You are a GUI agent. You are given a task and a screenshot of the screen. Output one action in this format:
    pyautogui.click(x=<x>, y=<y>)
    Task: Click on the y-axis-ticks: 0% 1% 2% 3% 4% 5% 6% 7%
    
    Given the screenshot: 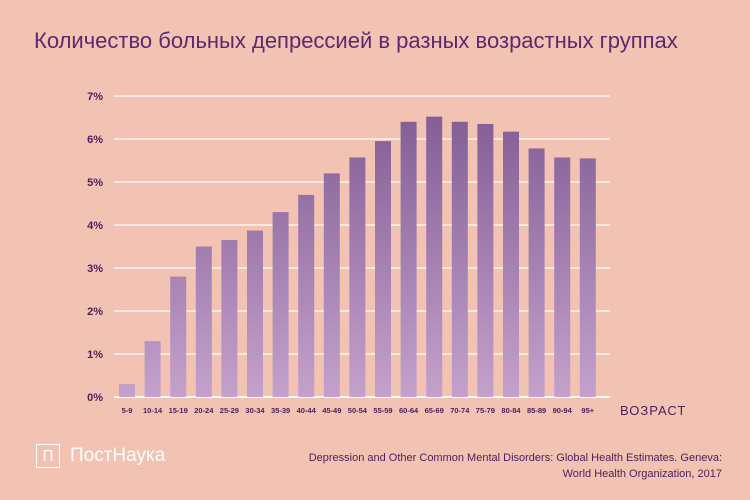 What is the action you would take?
    pyautogui.click(x=95, y=247)
    